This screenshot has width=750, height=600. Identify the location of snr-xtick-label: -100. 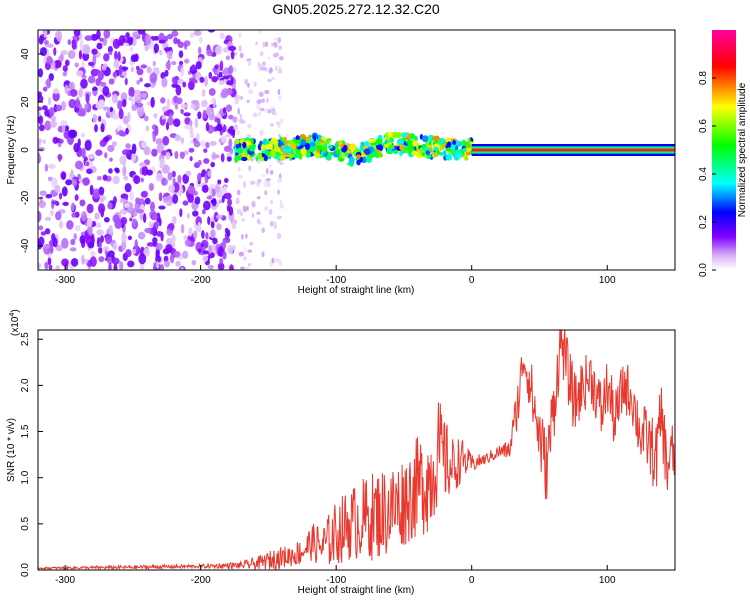
(336, 580).